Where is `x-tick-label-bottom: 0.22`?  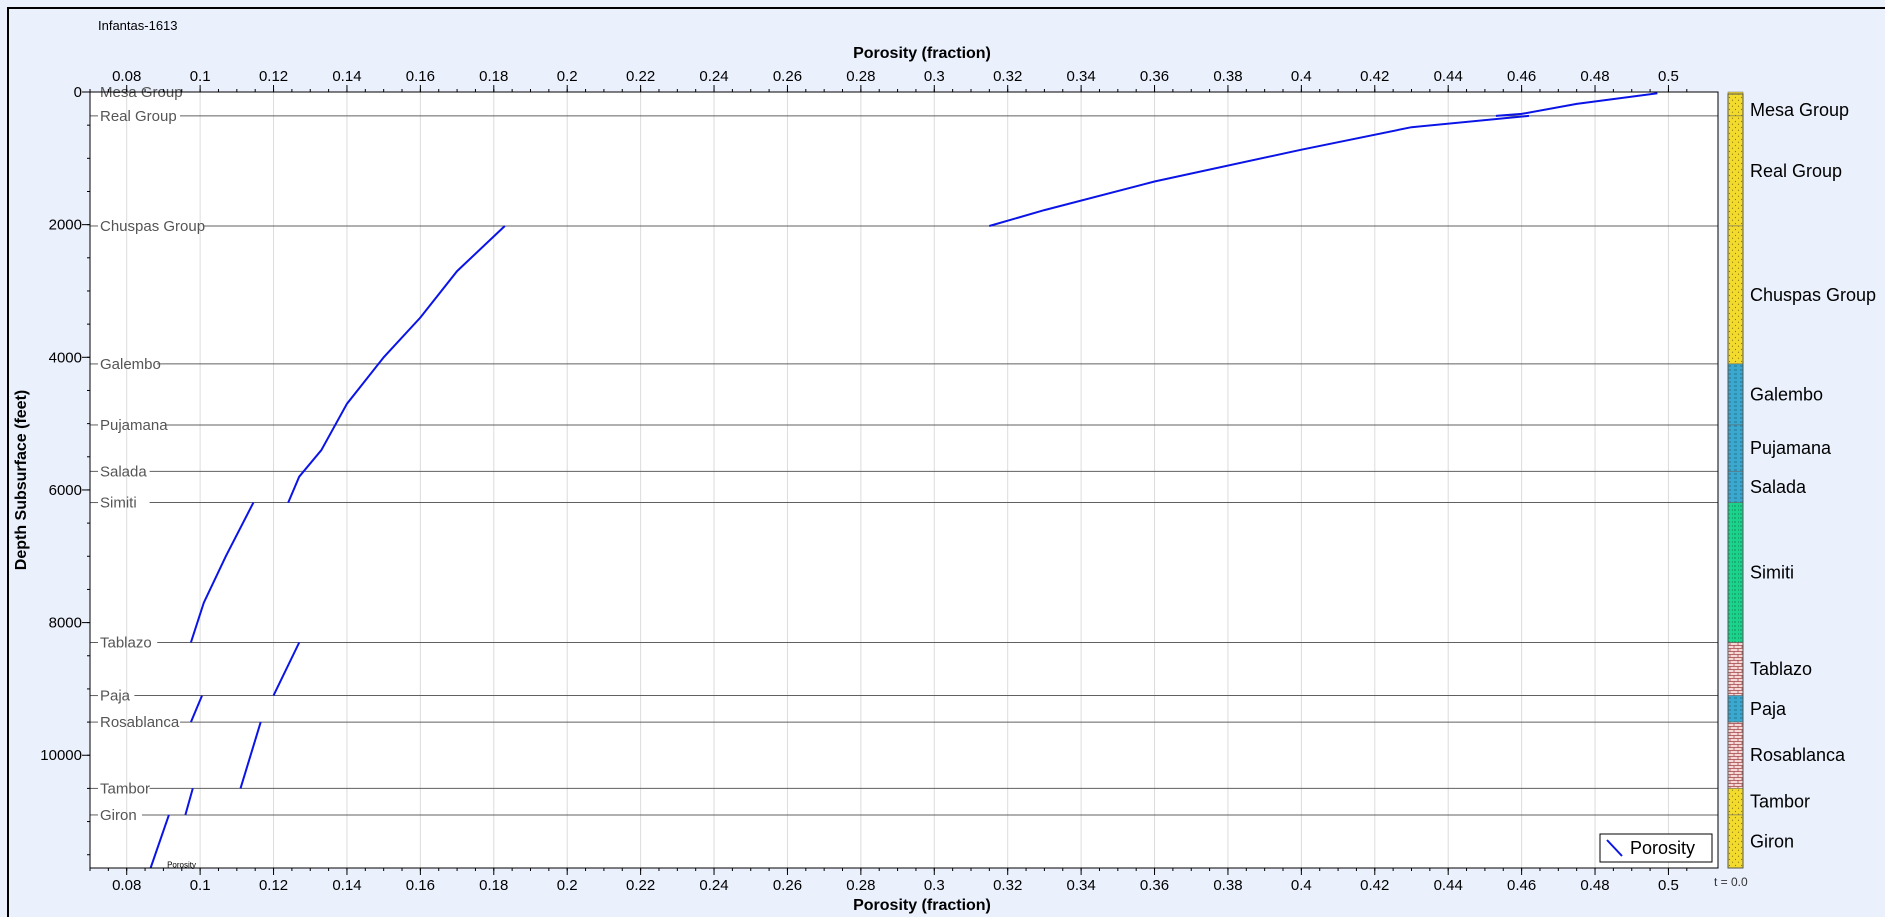
x-tick-label-bottom: 0.22 is located at coordinates (640, 885).